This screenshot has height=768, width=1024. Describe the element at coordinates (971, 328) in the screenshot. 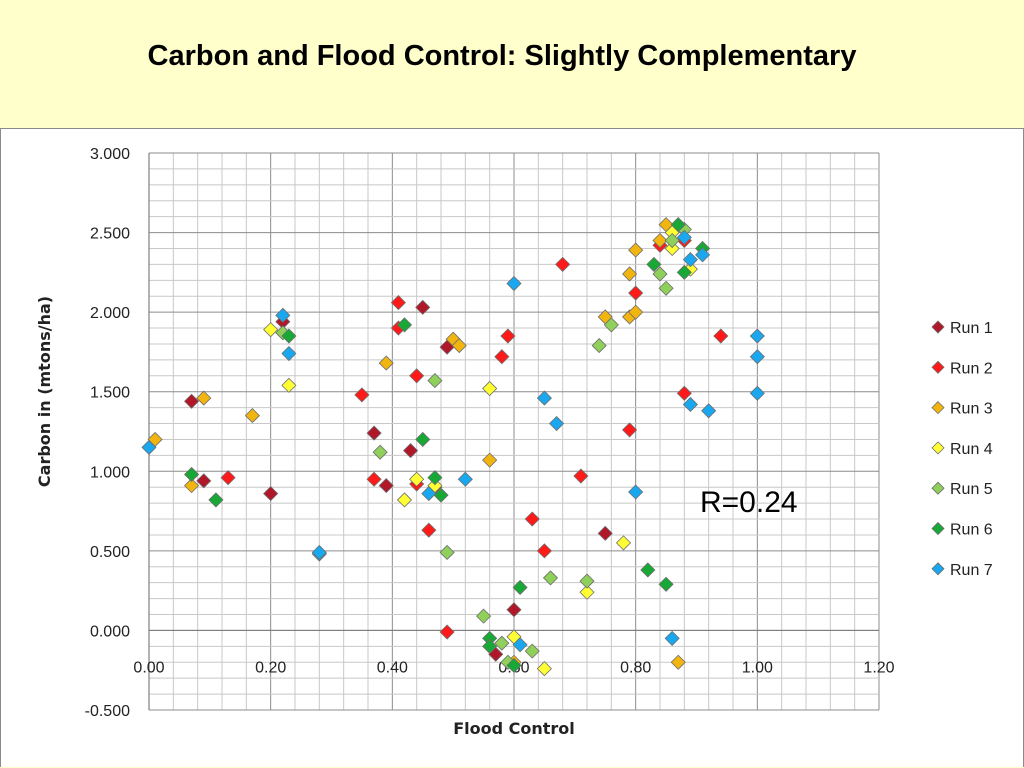

I see `legend-label: Run 1` at that location.